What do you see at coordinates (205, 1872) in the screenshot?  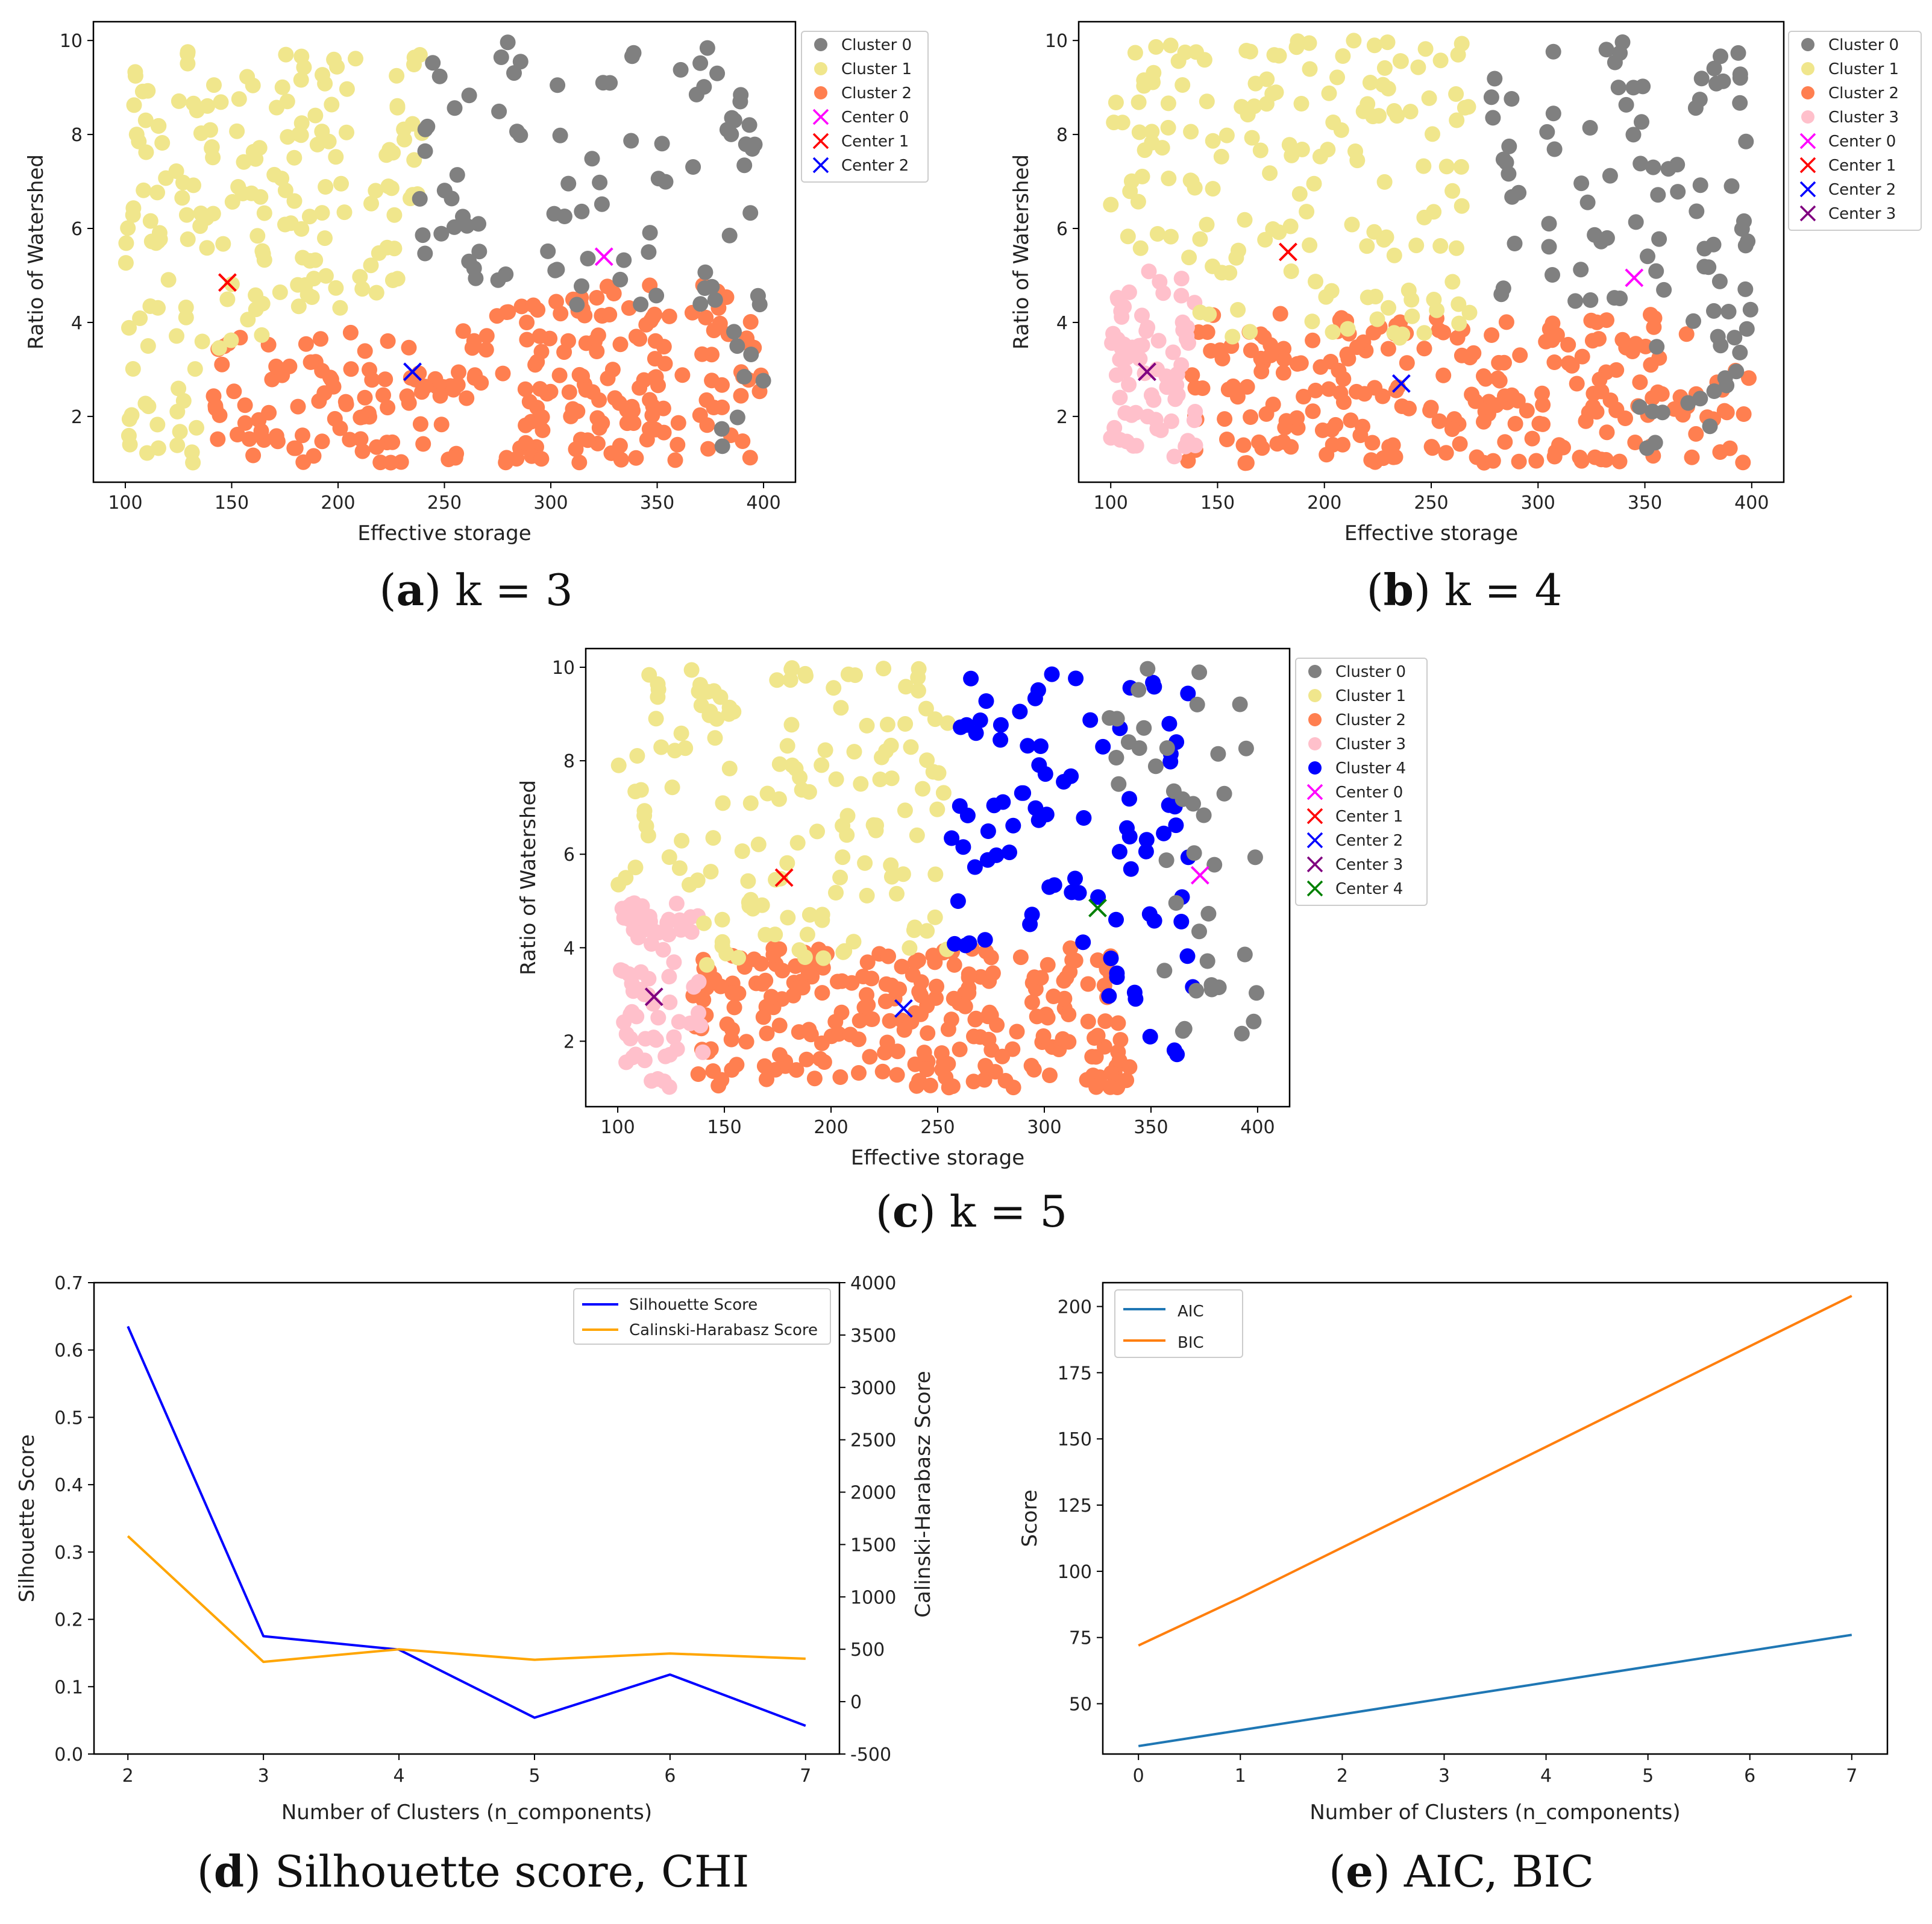 I see `caption-paren: (` at bounding box center [205, 1872].